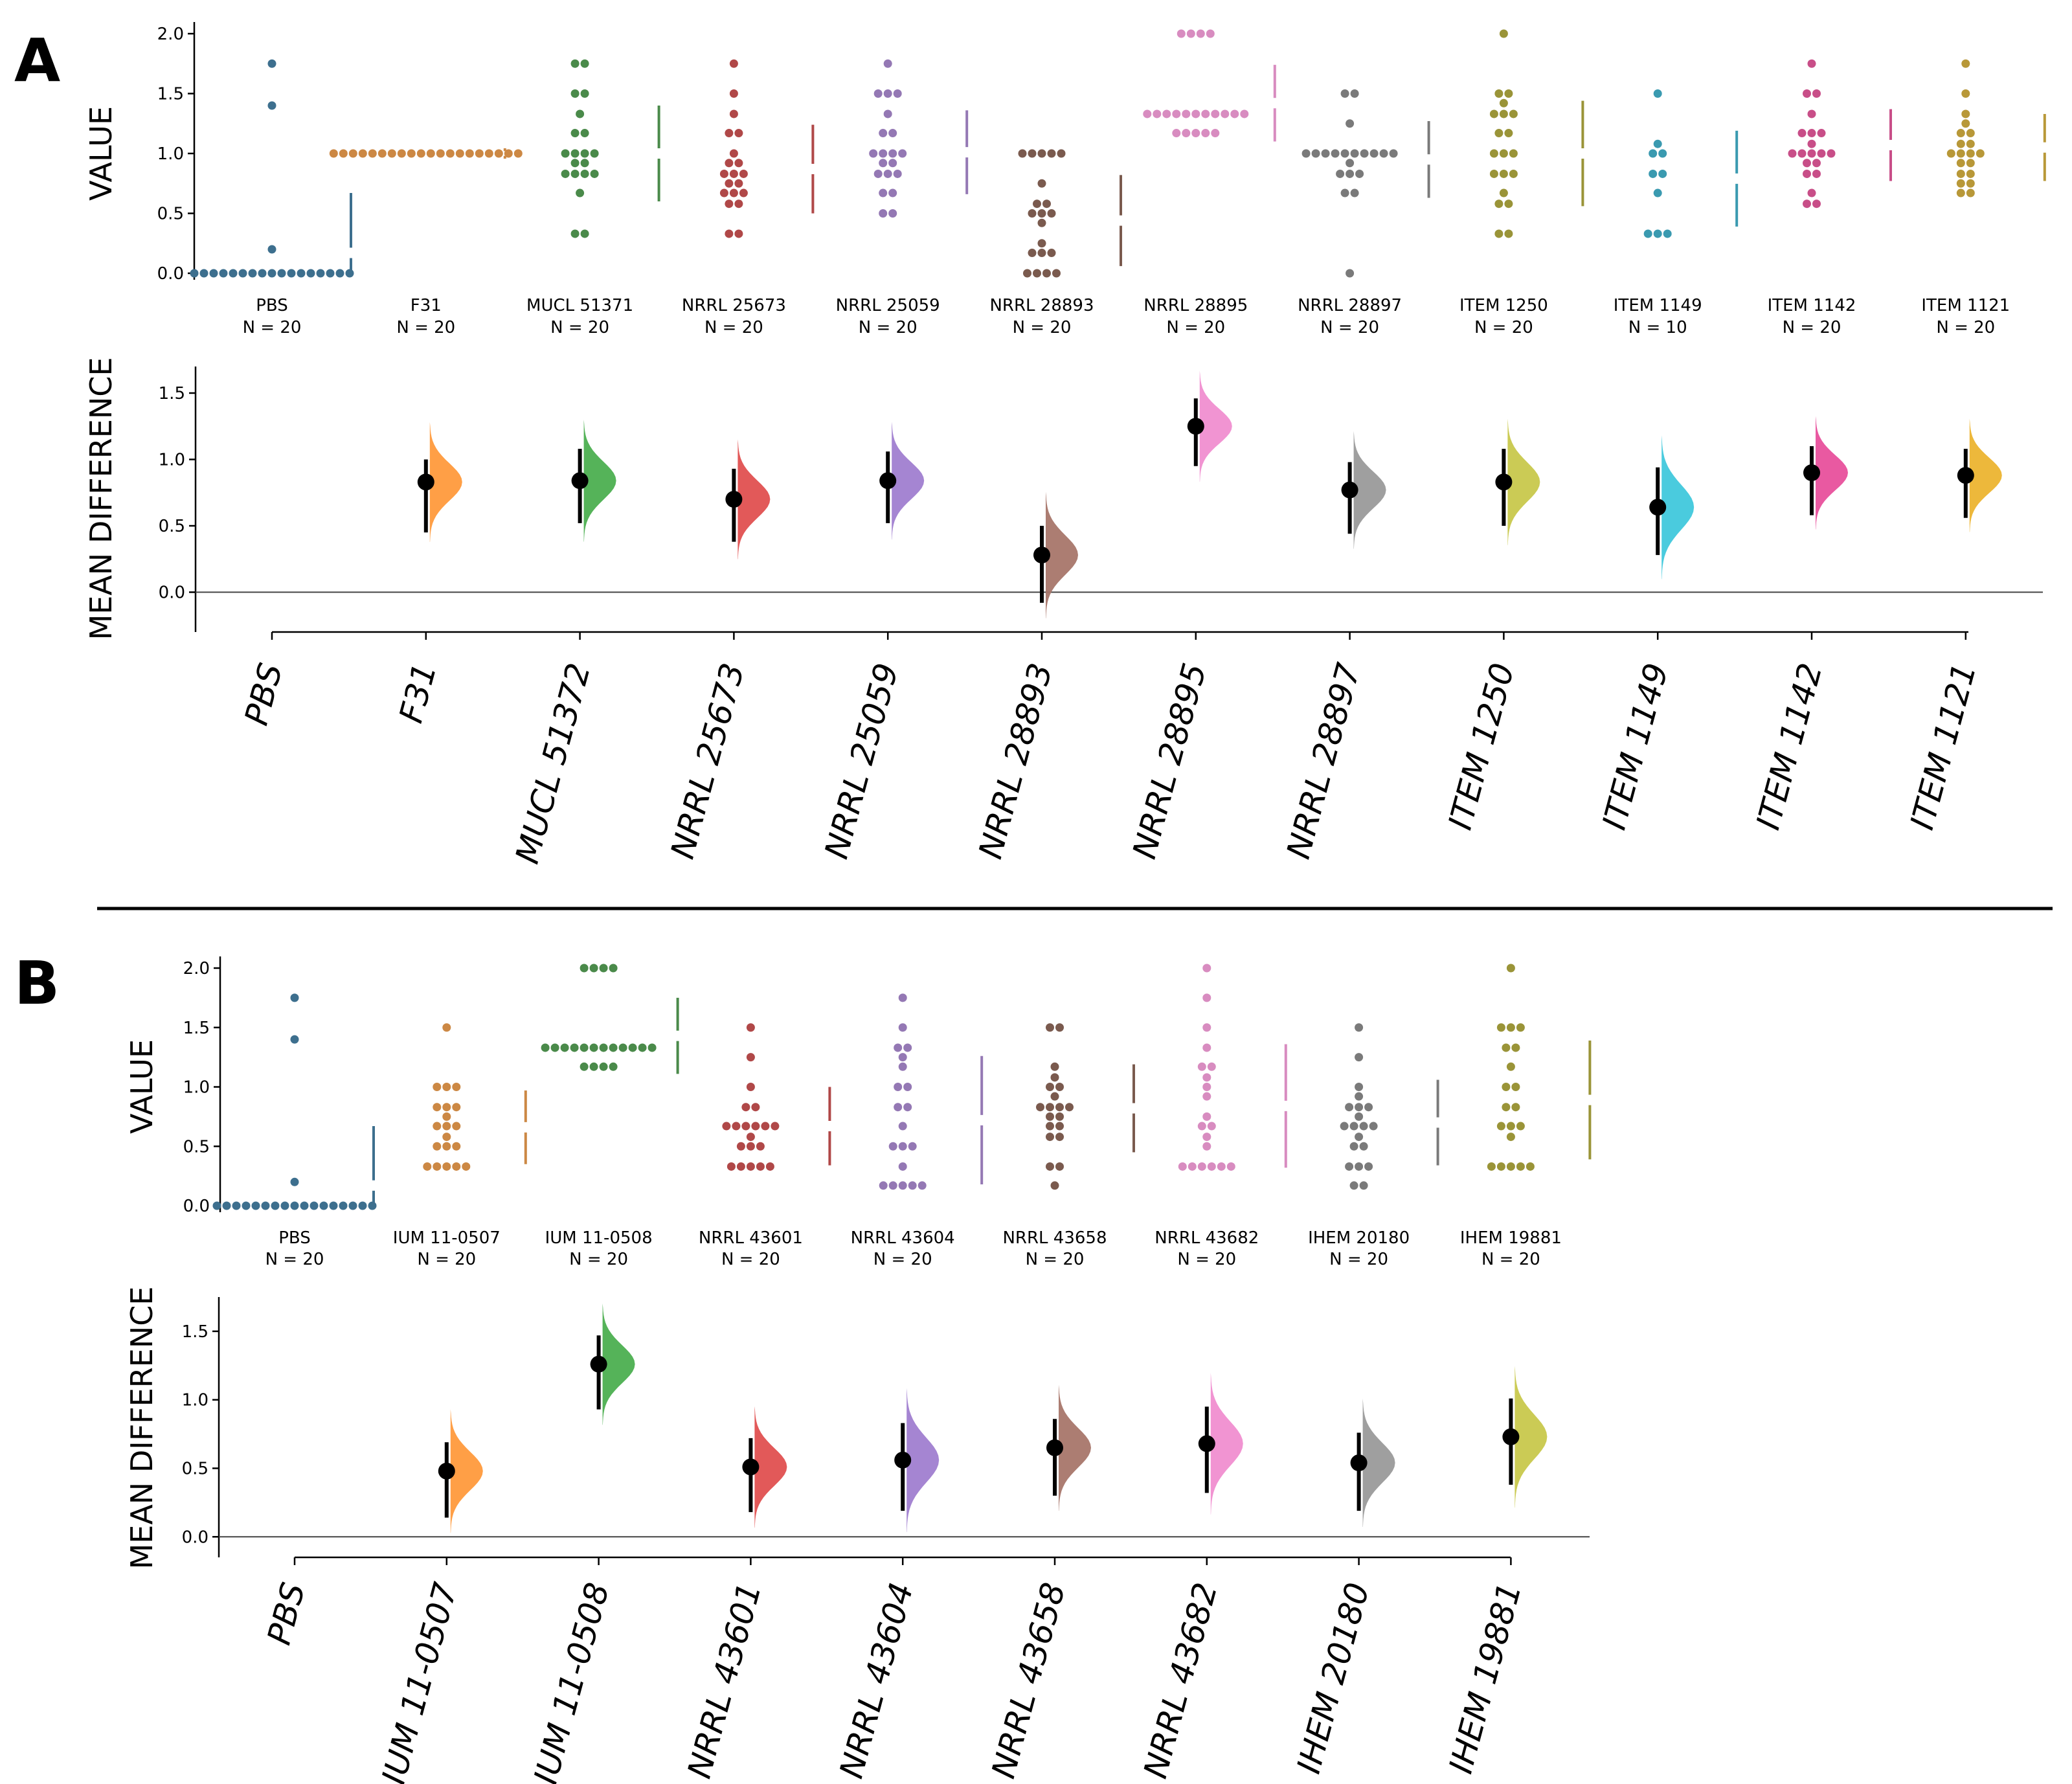  Describe the element at coordinates (751, 1238) in the screenshot. I see `group-label: NRRL 43601` at that location.